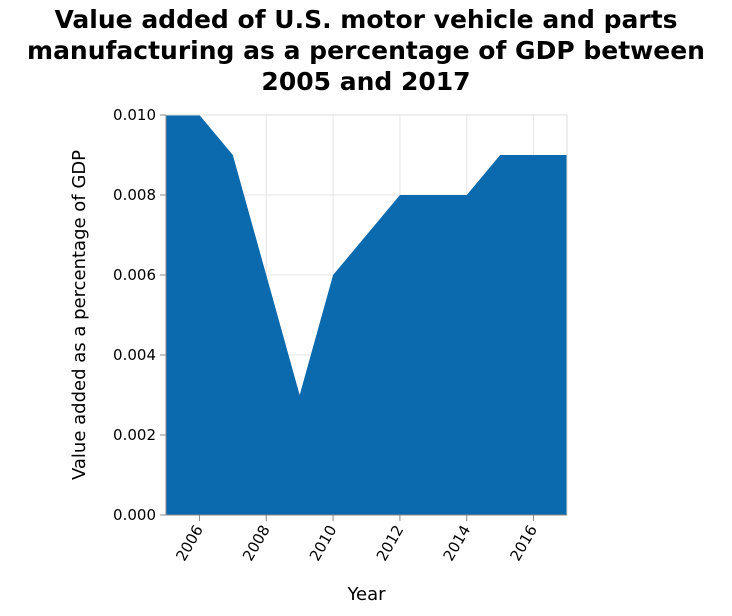  Describe the element at coordinates (523, 543) in the screenshot. I see `x-tick-label-5: 2016` at that location.